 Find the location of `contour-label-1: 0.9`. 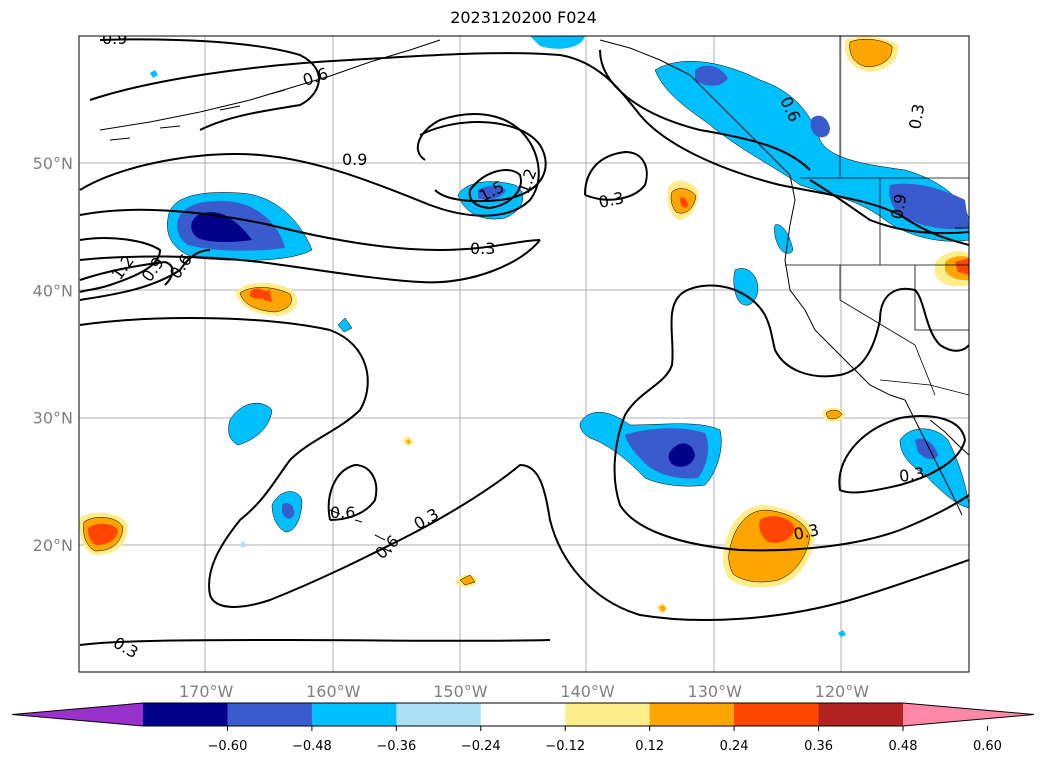

contour-label-1: 0.9 is located at coordinates (114, 38).